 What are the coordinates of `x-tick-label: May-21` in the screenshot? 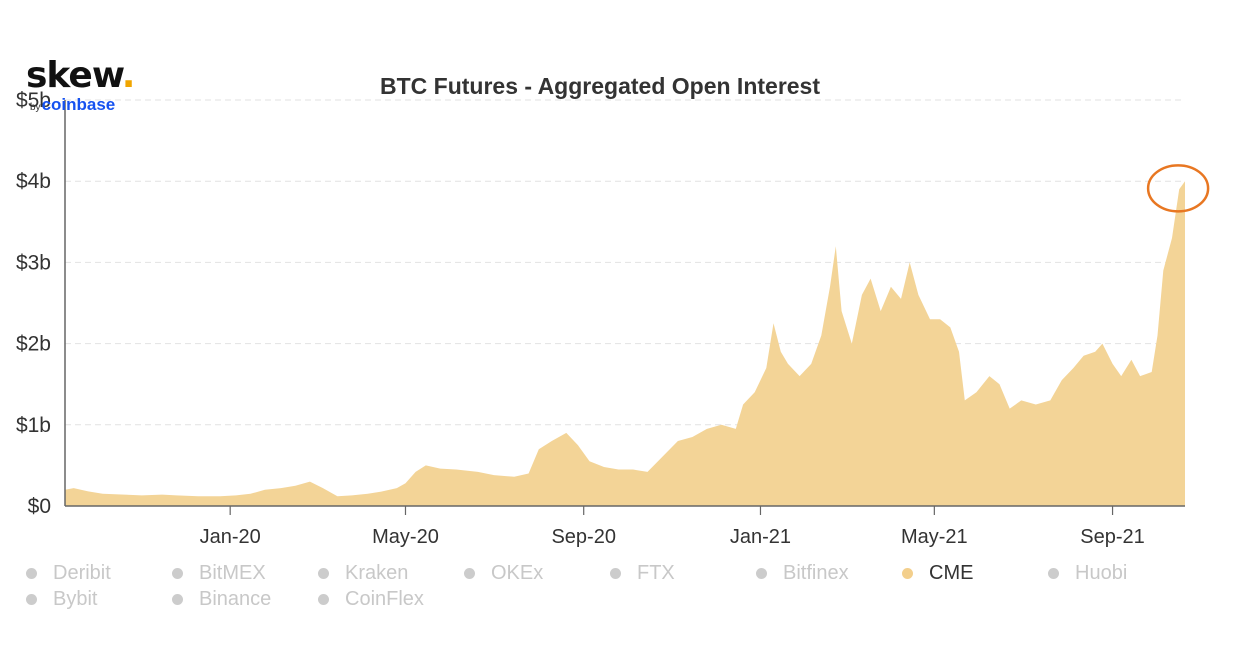 It's located at (934, 537).